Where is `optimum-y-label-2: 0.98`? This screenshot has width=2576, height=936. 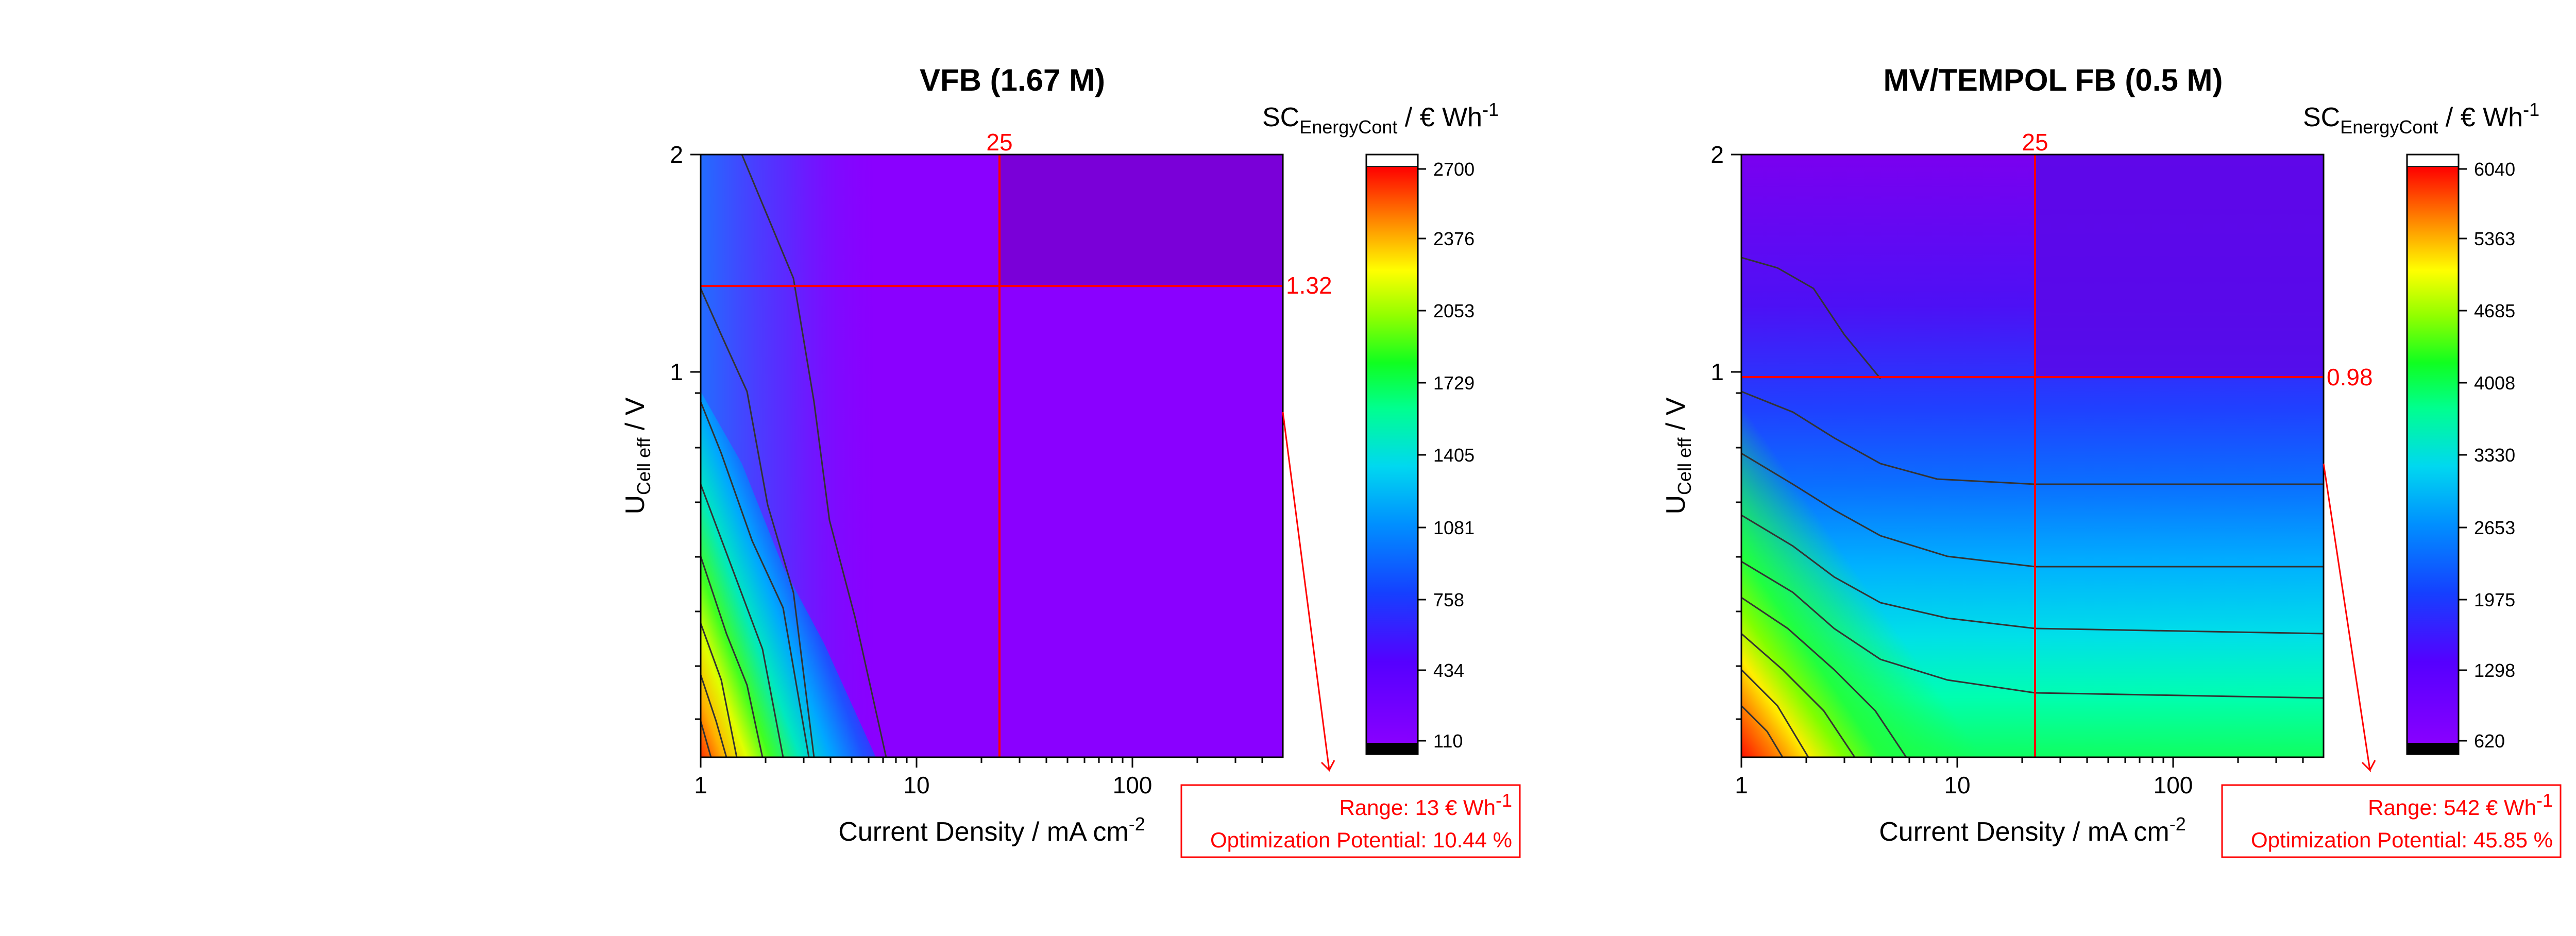
optimum-y-label-2: 0.98 is located at coordinates (2350, 377).